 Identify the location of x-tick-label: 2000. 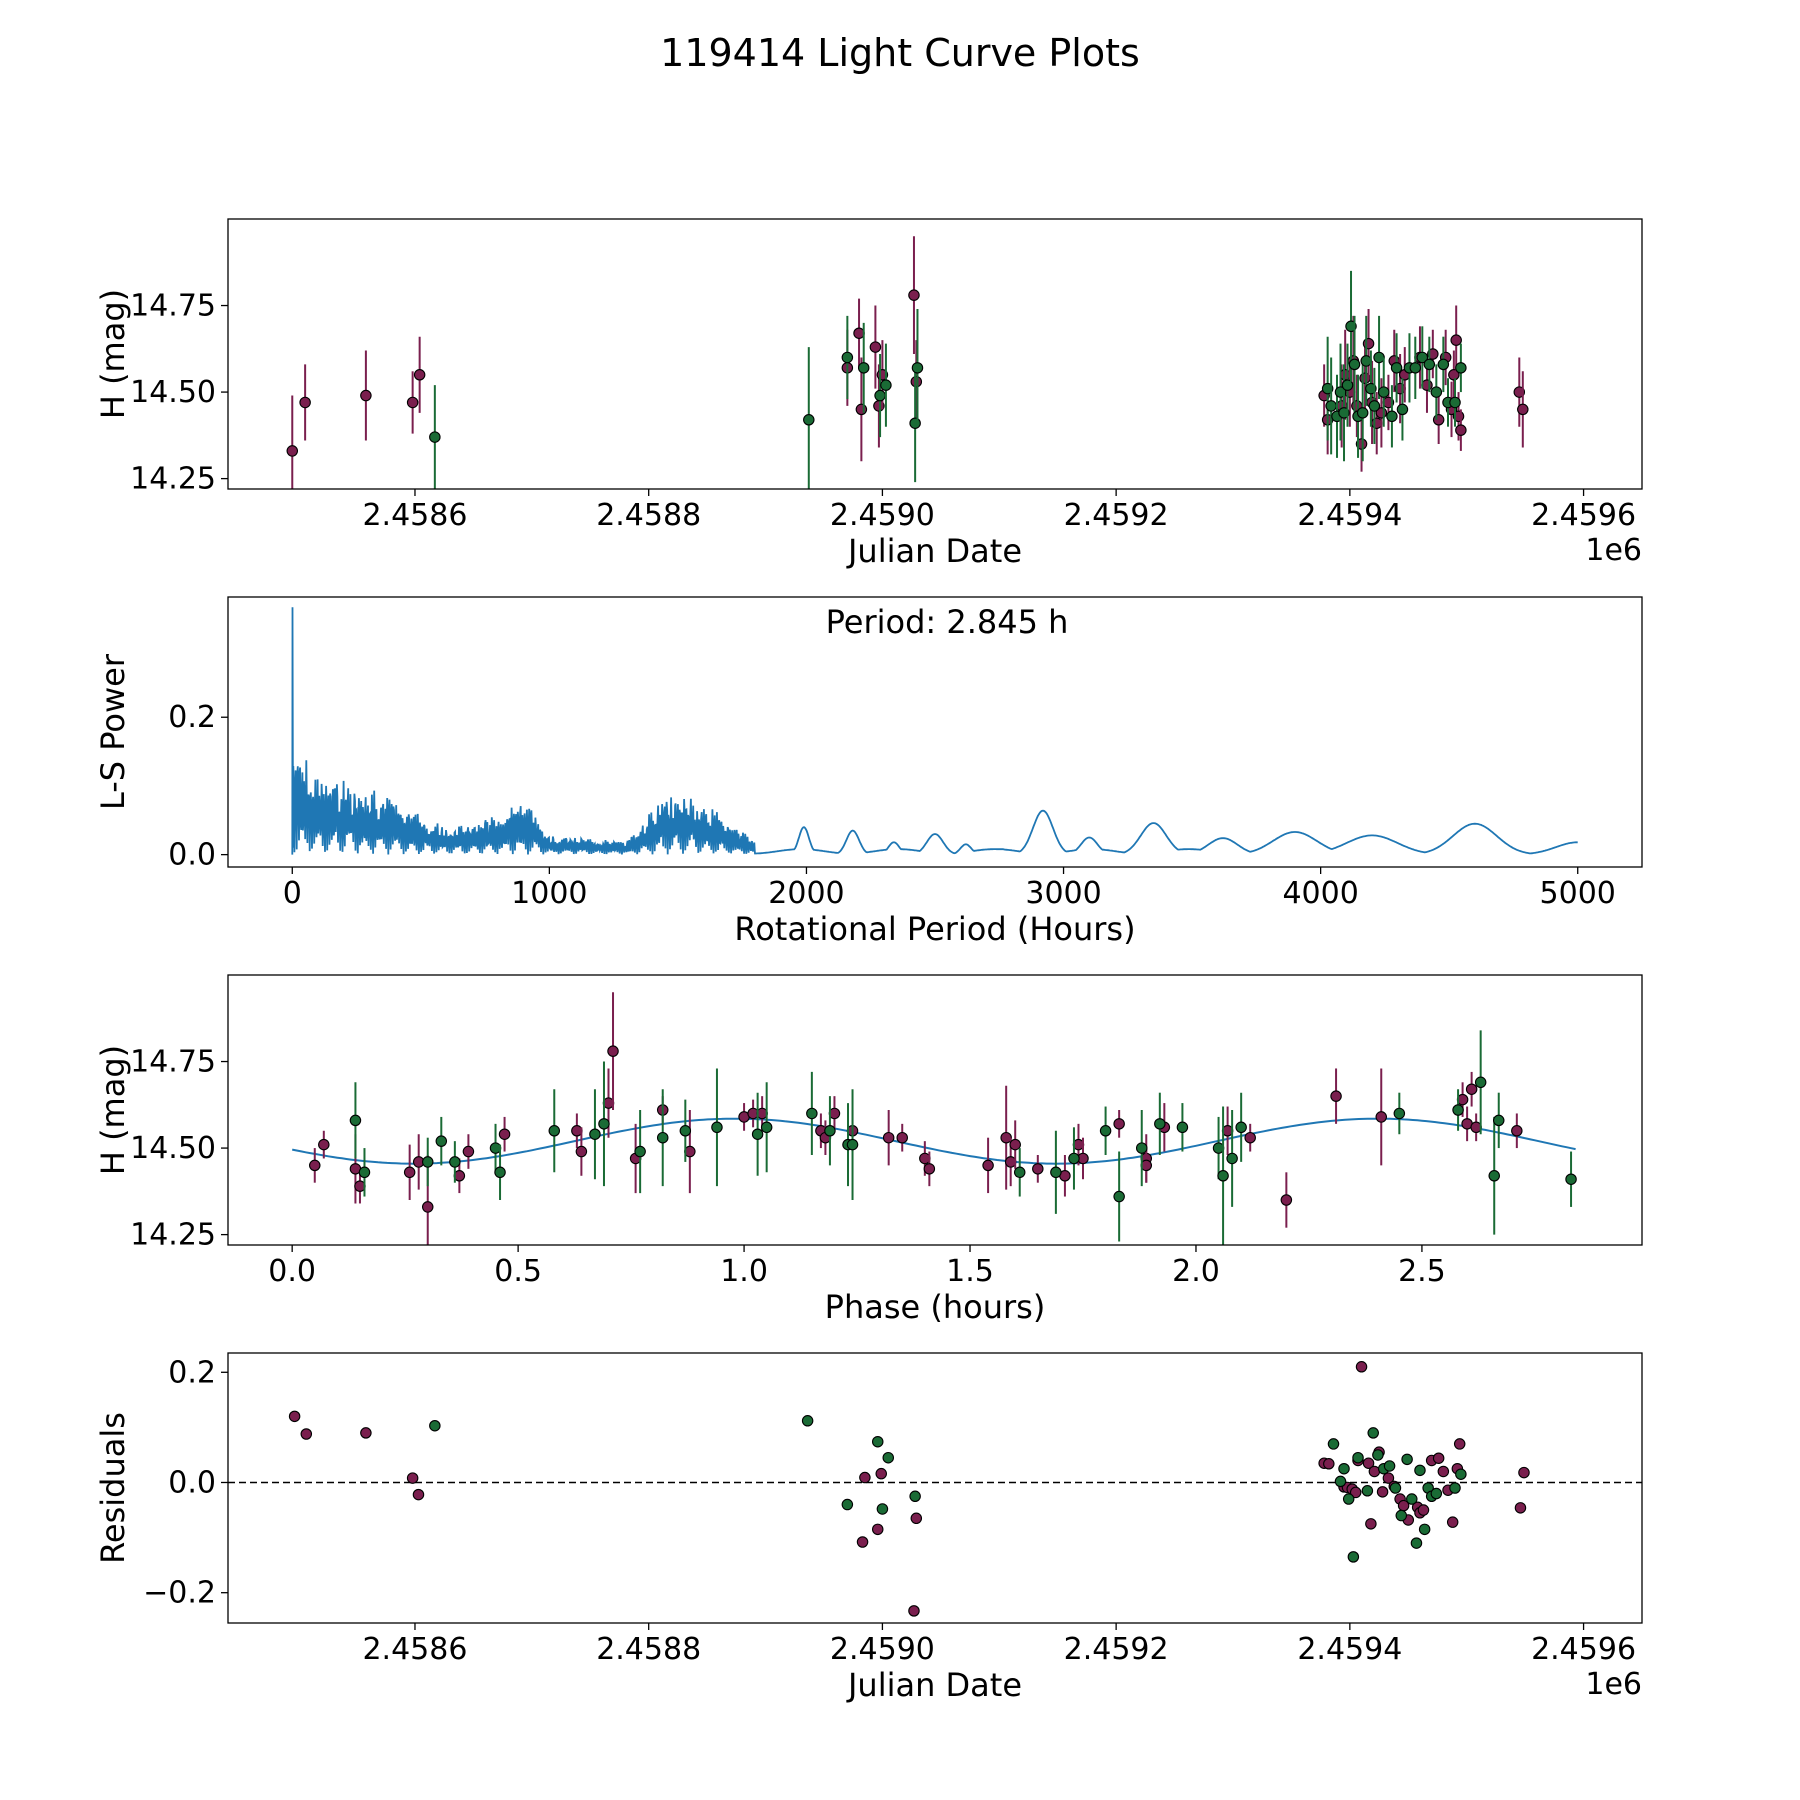
(806, 893).